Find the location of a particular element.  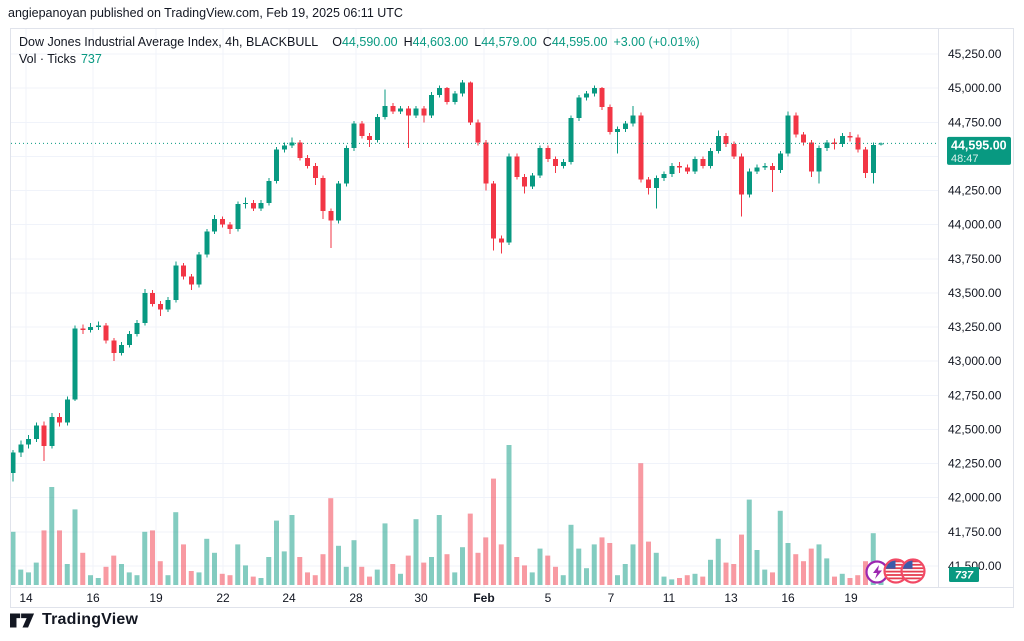

svg-text: 44,250.00 is located at coordinates (975, 191).